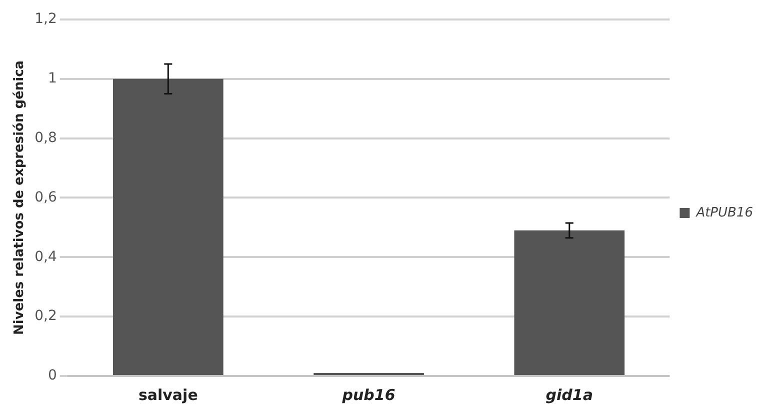  I want to click on y-axis-title: Niveles relativos de expresión génica, so click(20, 197).